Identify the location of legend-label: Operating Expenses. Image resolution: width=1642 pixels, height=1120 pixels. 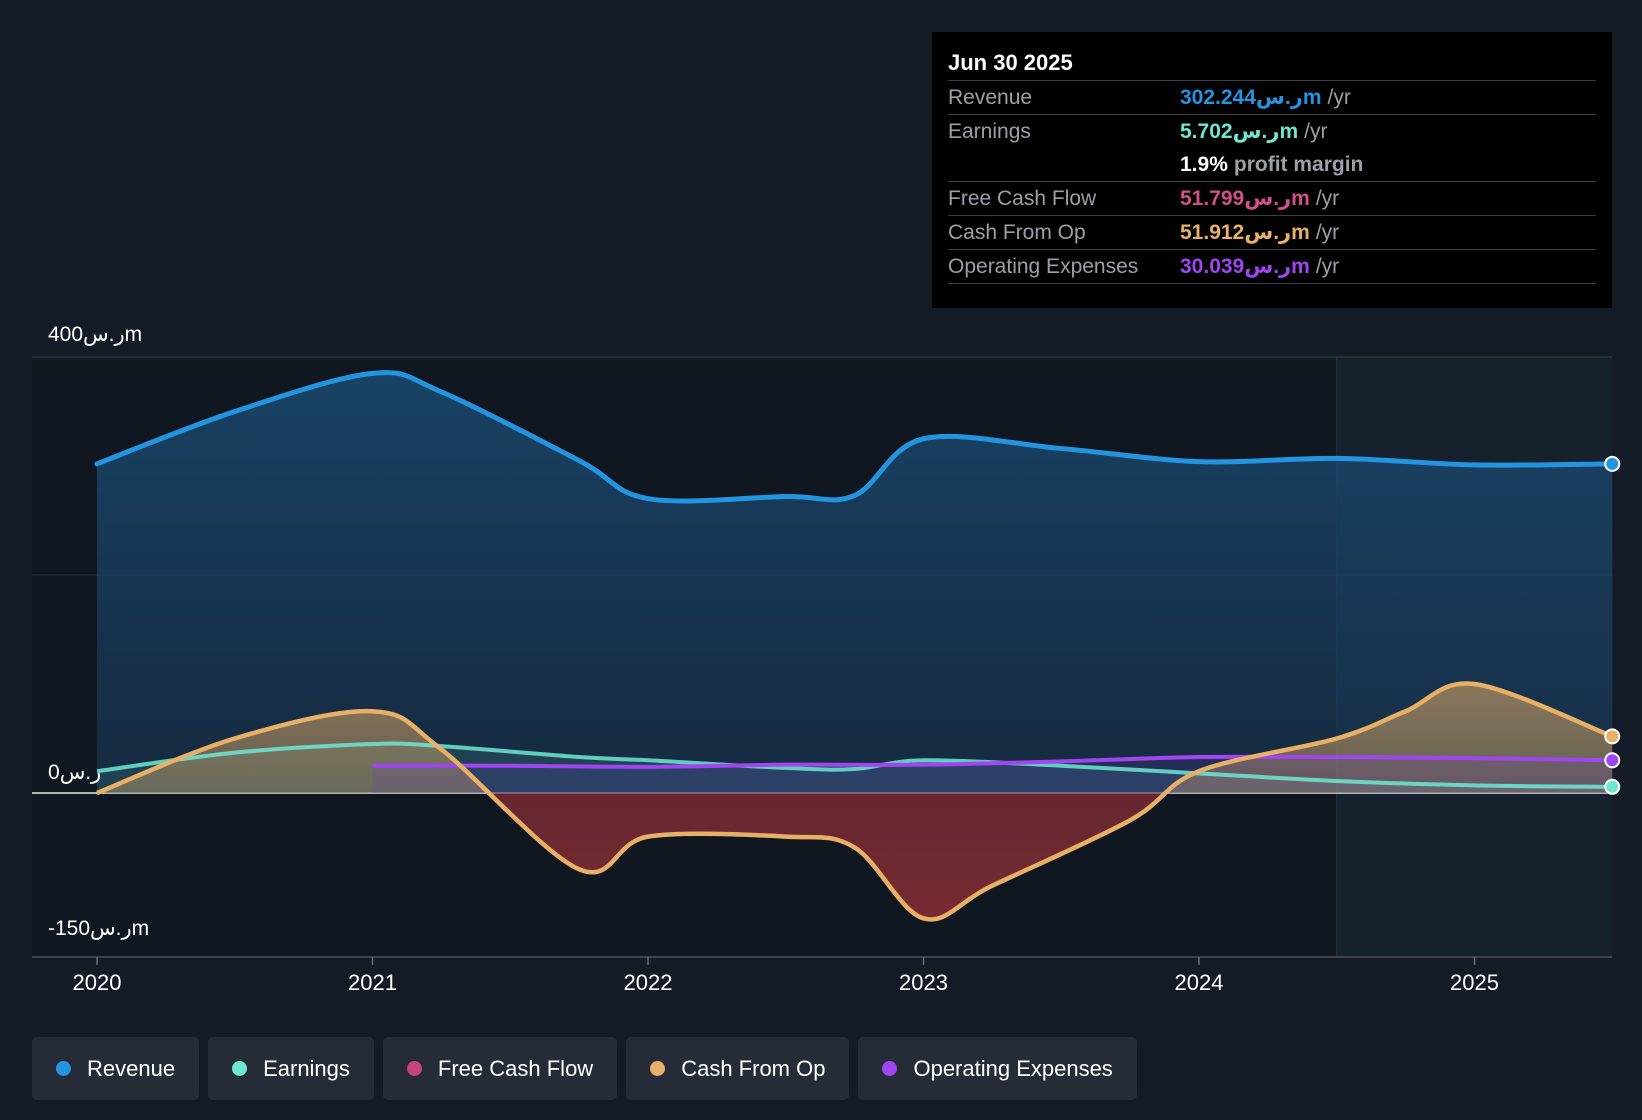
(1013, 1068).